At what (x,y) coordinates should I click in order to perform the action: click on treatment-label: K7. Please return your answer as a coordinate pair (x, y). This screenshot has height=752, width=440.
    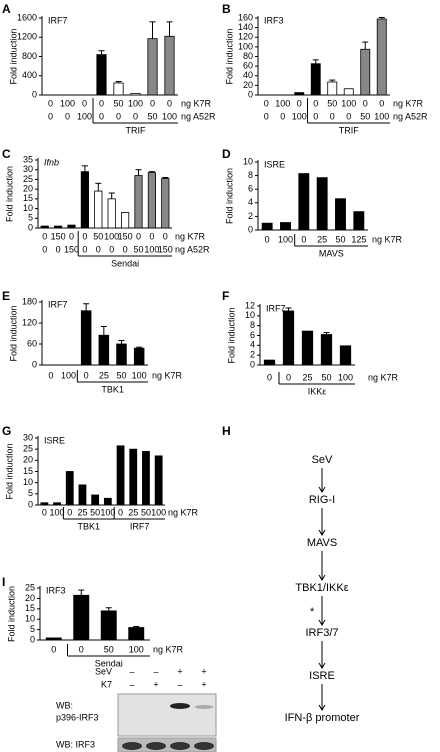
    Looking at the image, I should click on (106, 684).